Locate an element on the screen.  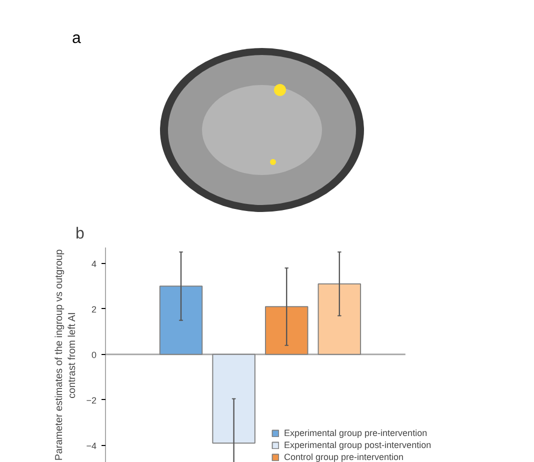
y-tick-label: 2 is located at coordinates (94, 309).